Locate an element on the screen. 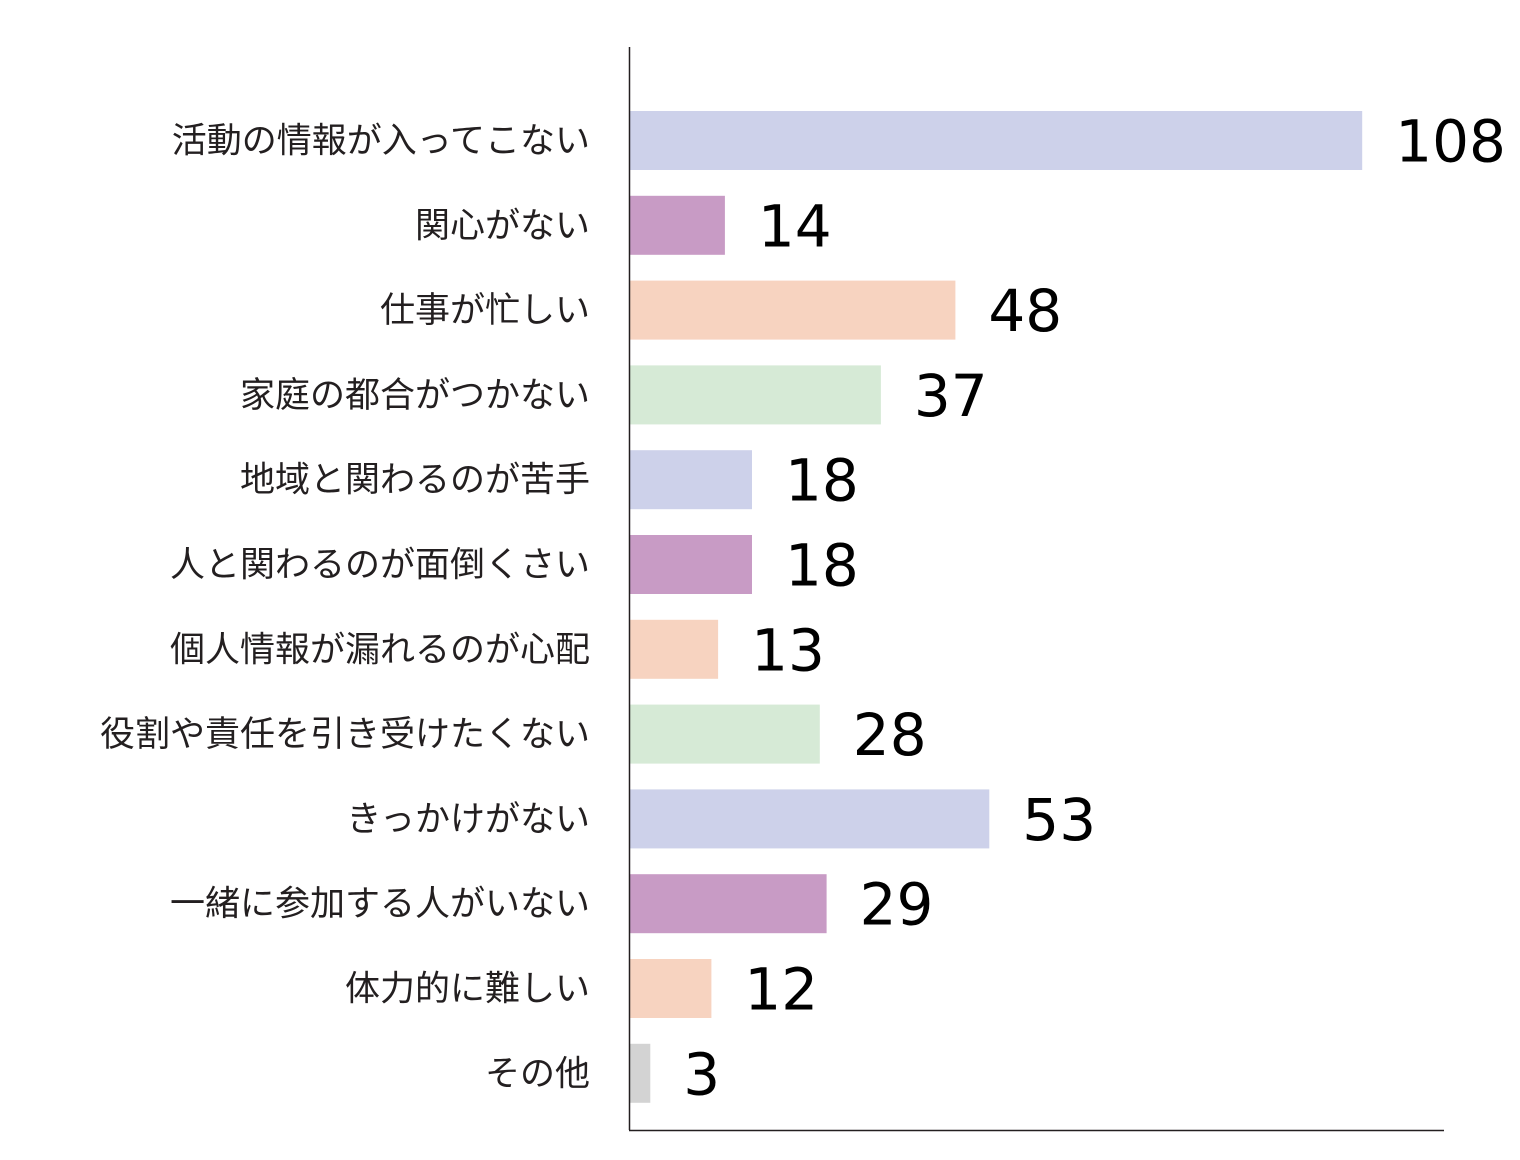 Image resolution: width=1520 pixels, height=1160 pixels. category-label-6: 個人情報が漏れるのが心配 is located at coordinates (380, 650).